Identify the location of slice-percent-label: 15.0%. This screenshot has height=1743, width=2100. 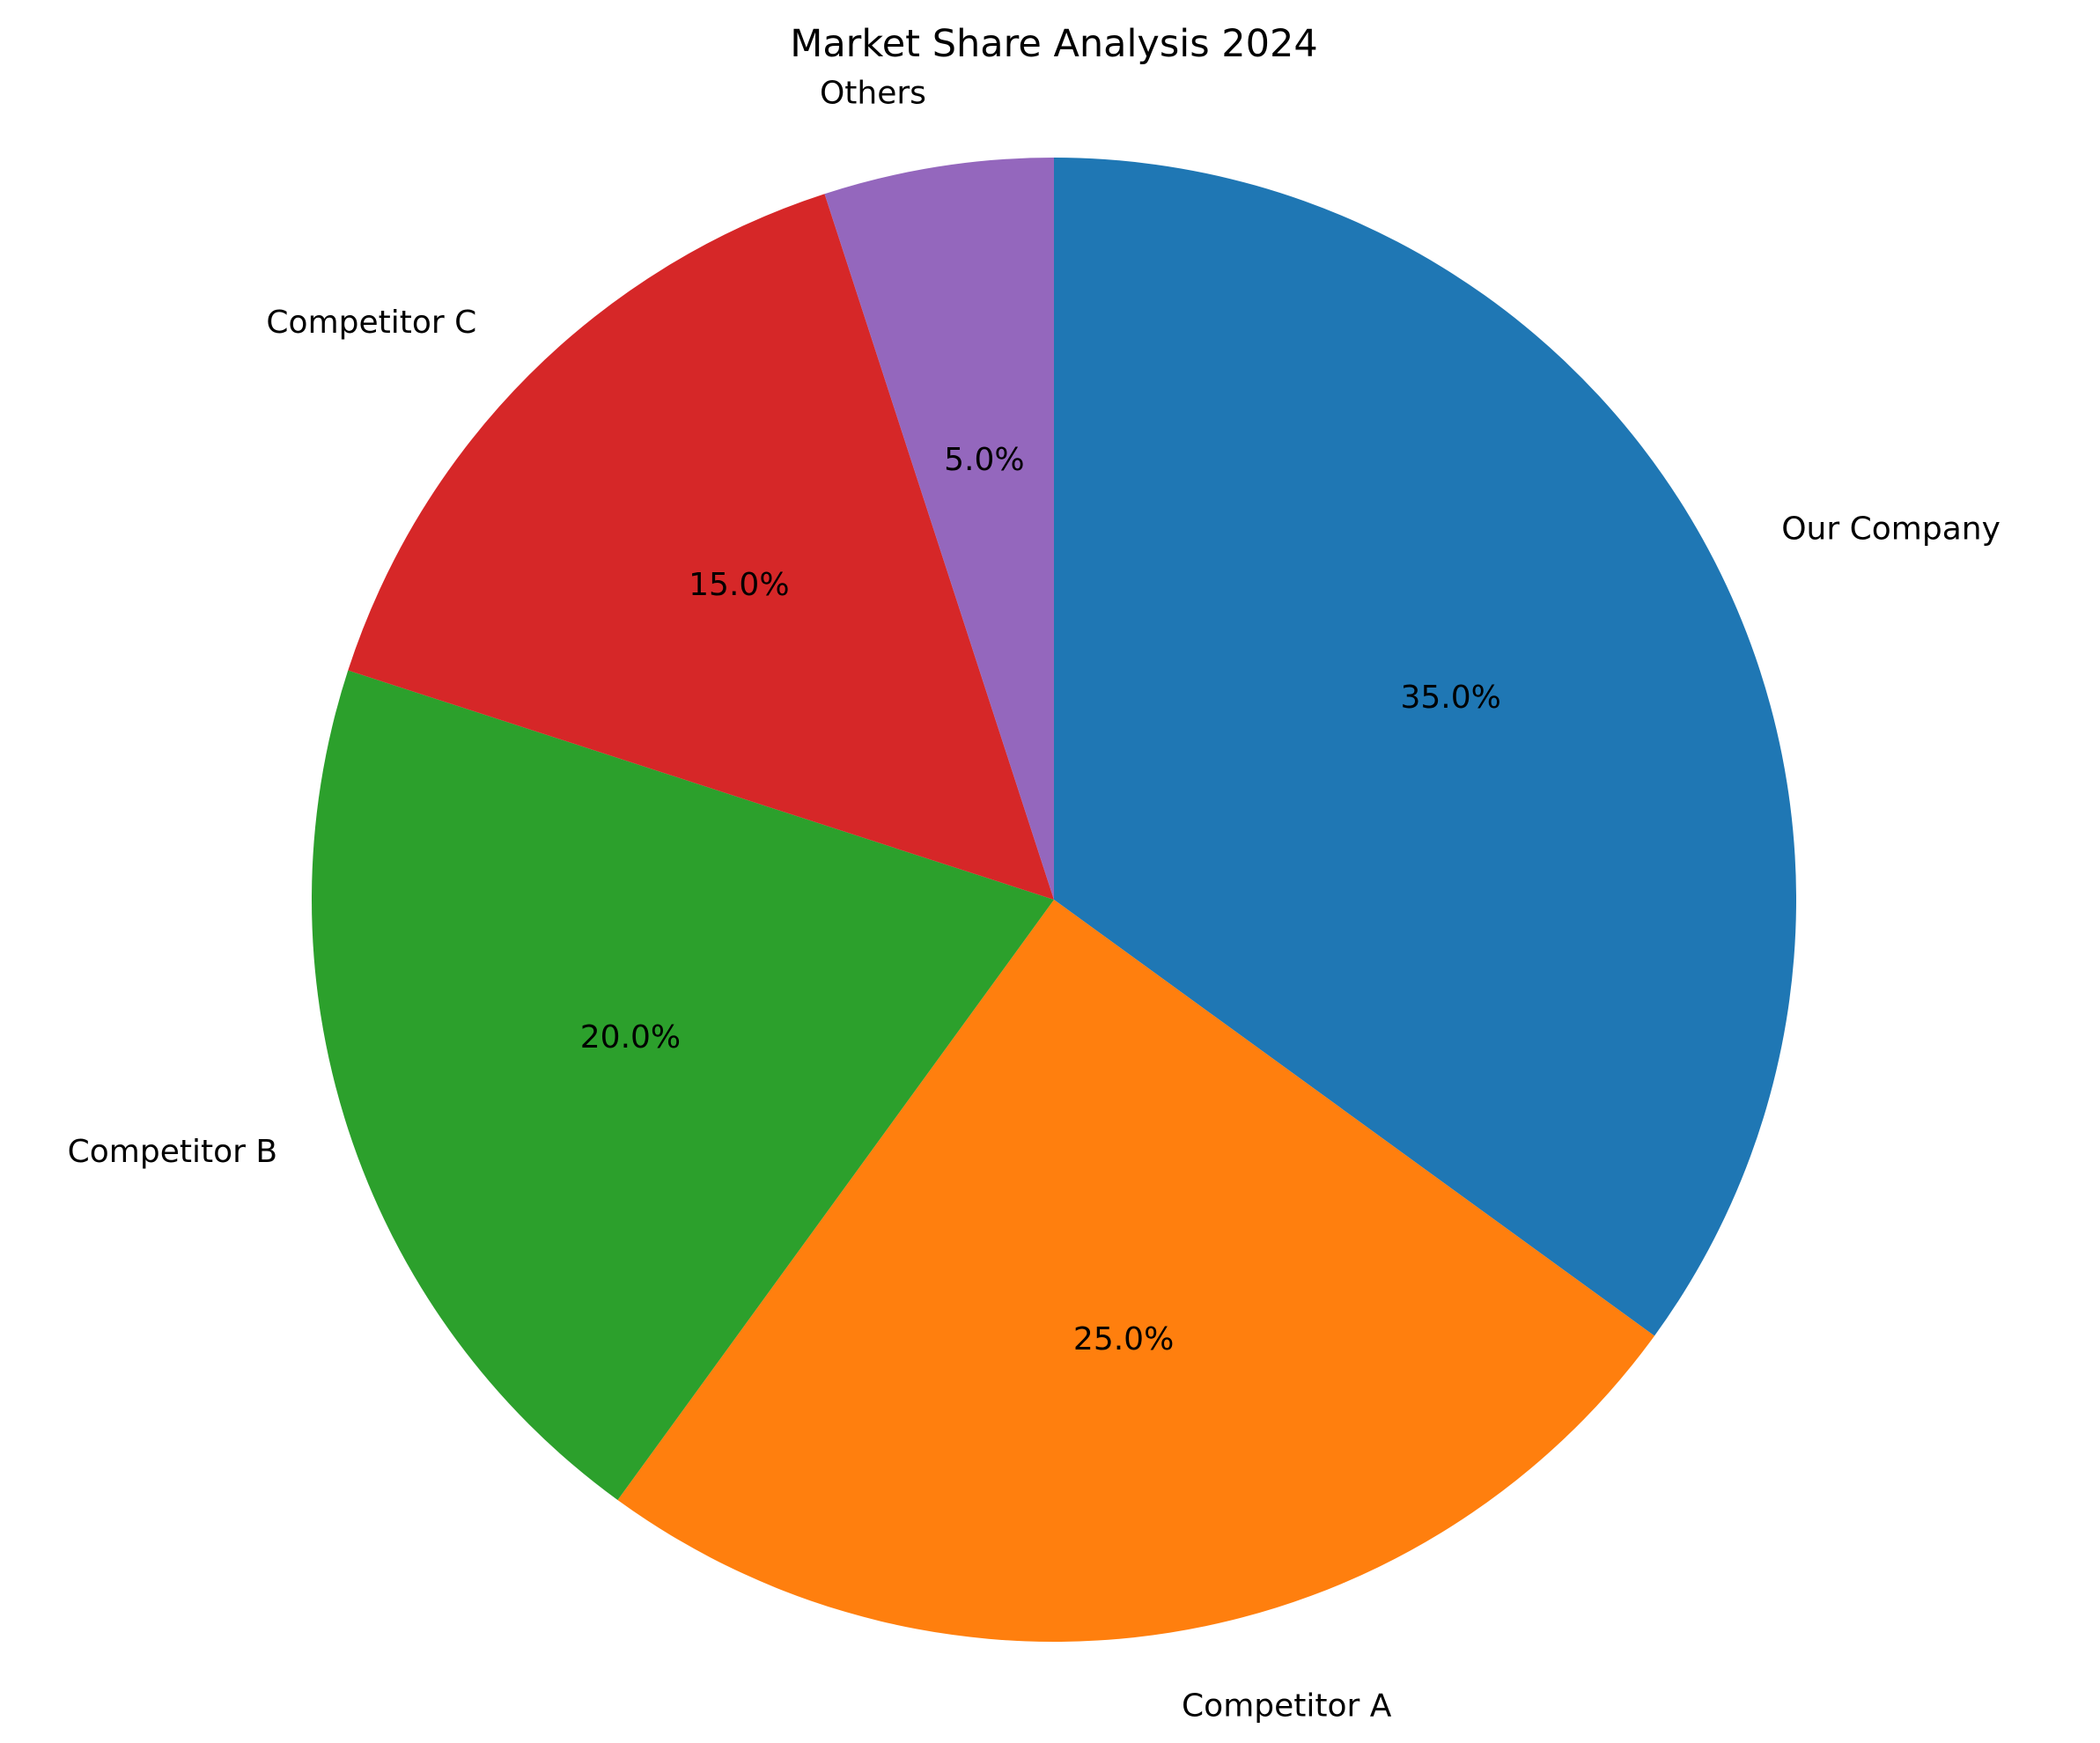
(739, 585).